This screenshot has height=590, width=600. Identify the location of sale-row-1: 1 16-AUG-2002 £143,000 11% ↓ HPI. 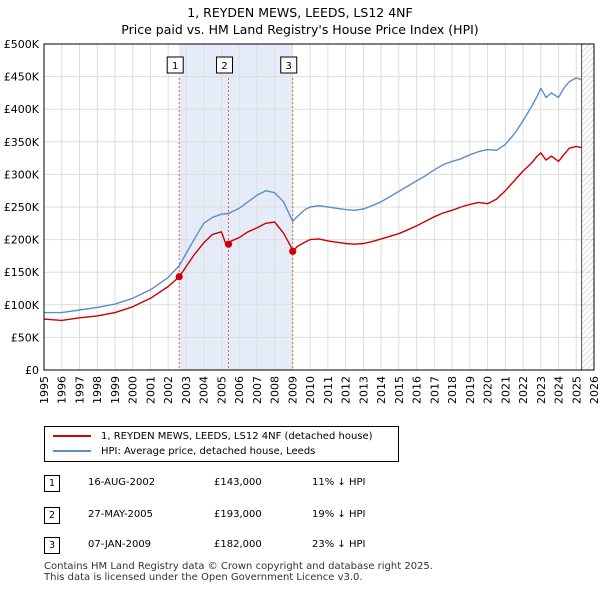
(234, 483).